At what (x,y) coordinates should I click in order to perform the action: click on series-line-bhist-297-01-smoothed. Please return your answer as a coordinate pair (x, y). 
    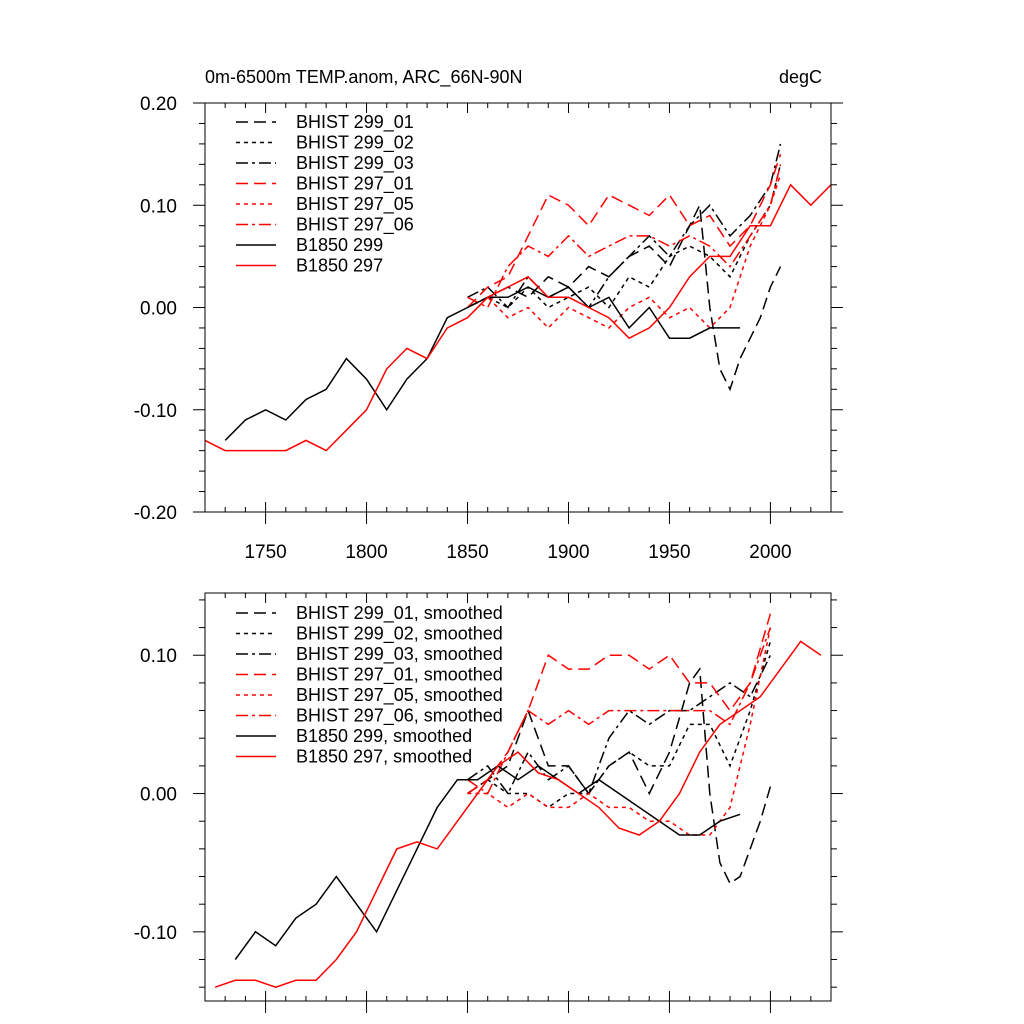
    Looking at the image, I should click on (619, 704).